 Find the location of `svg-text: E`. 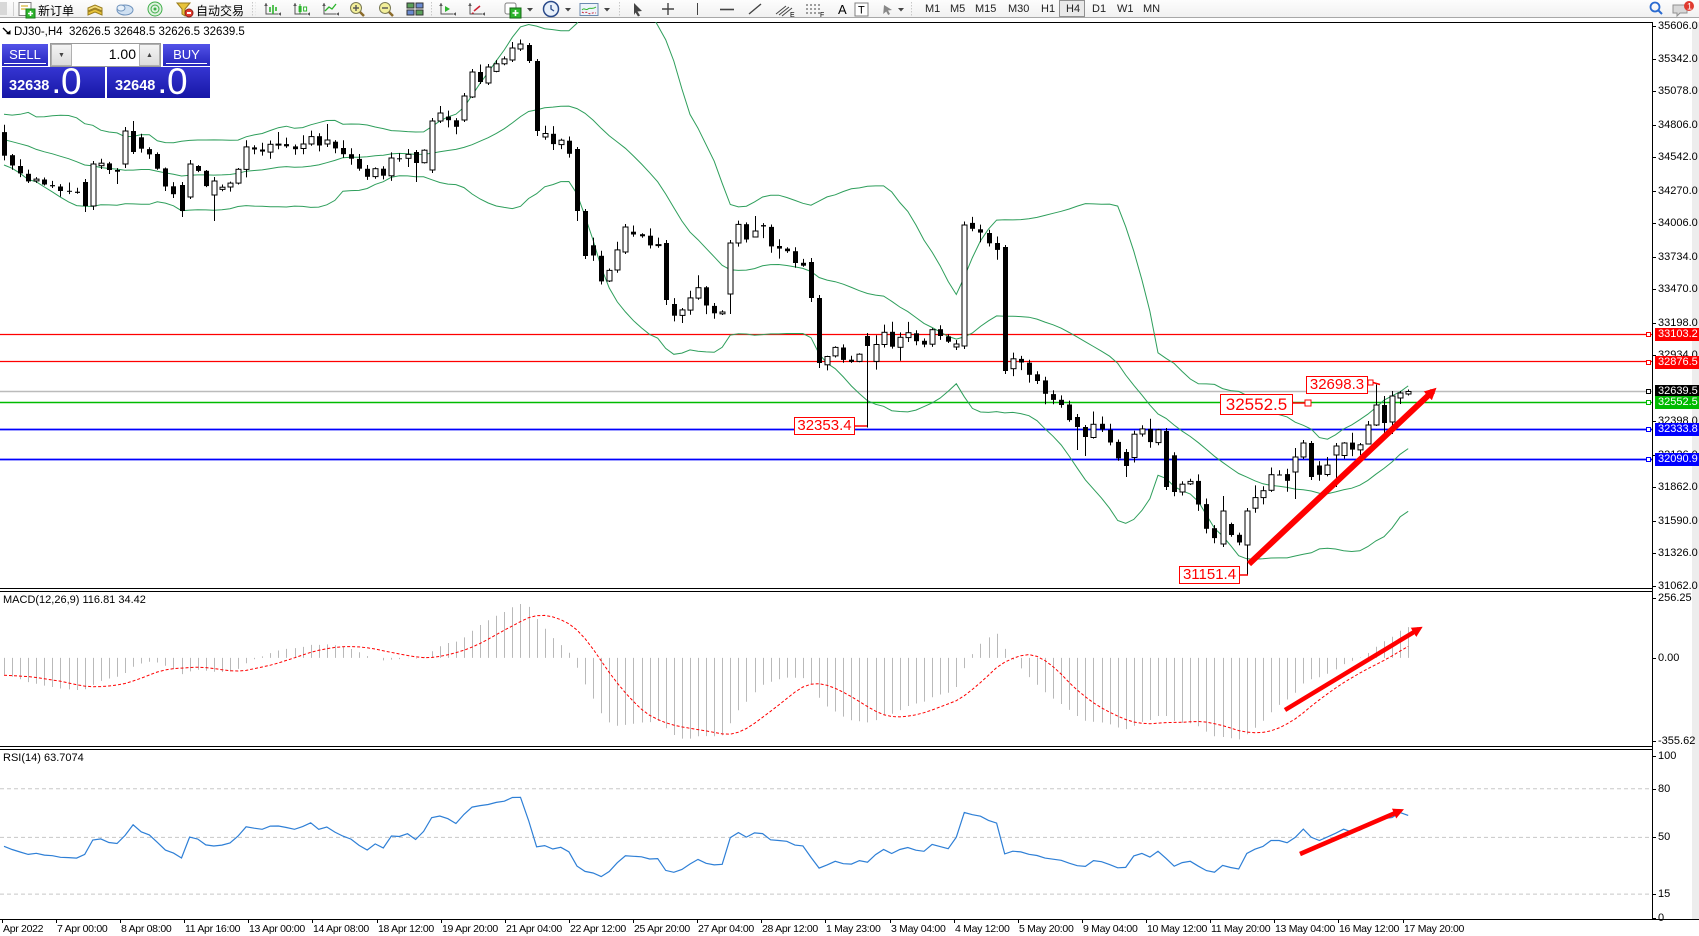

svg-text: E is located at coordinates (792, 15).